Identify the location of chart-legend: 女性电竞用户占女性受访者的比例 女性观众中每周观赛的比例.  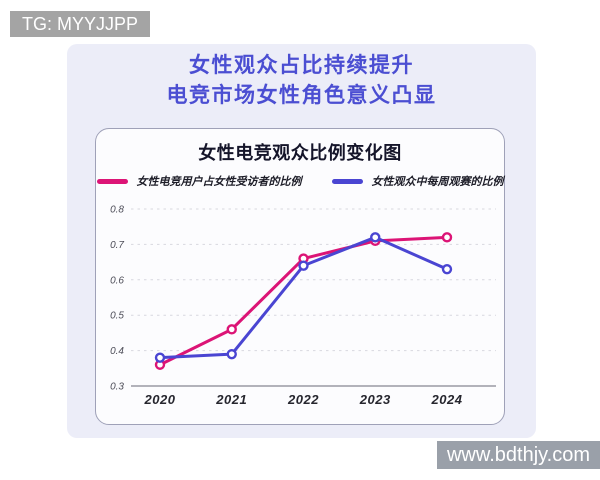
(300, 181).